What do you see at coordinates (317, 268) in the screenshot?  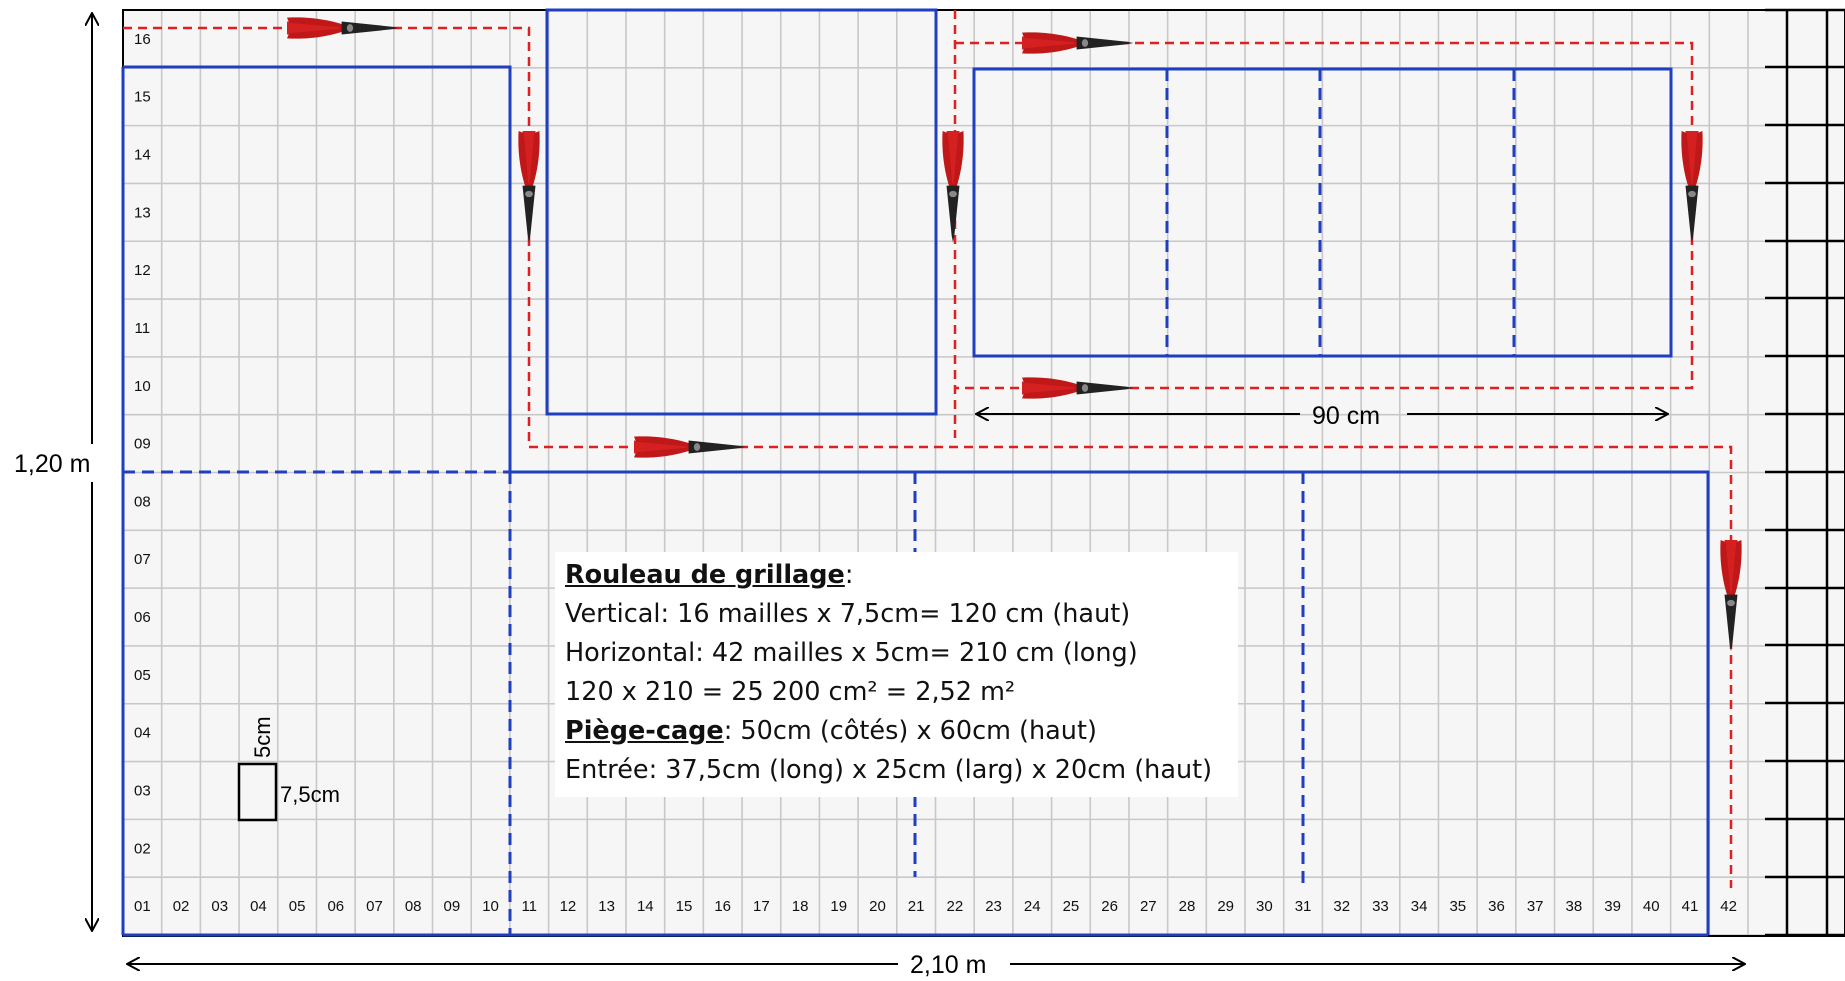 I see `left-top-piece-outline` at bounding box center [317, 268].